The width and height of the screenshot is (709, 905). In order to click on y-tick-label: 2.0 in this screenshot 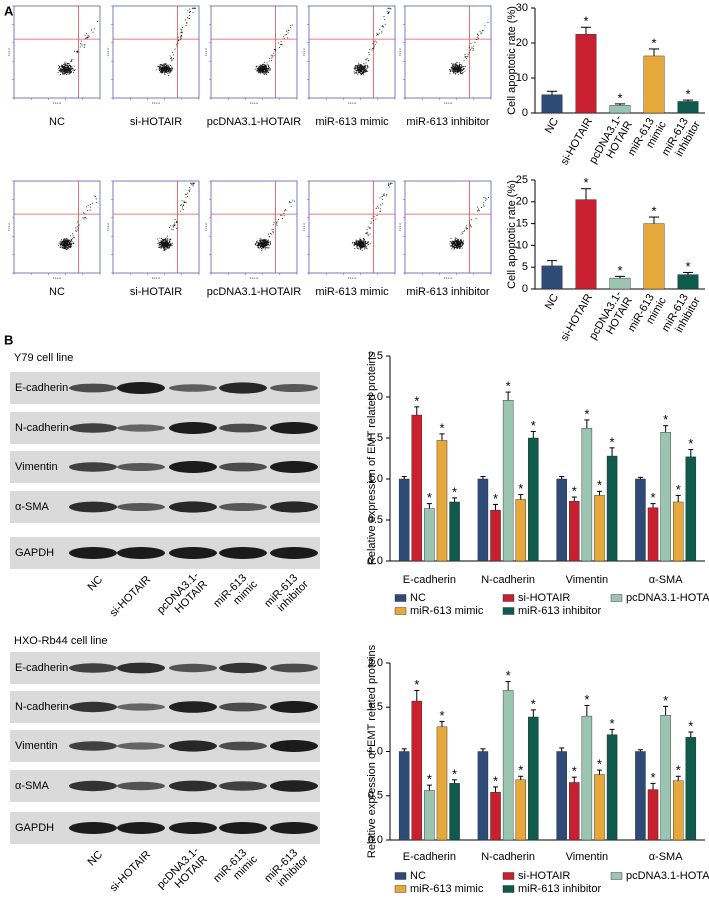, I will do `click(375, 397)`.